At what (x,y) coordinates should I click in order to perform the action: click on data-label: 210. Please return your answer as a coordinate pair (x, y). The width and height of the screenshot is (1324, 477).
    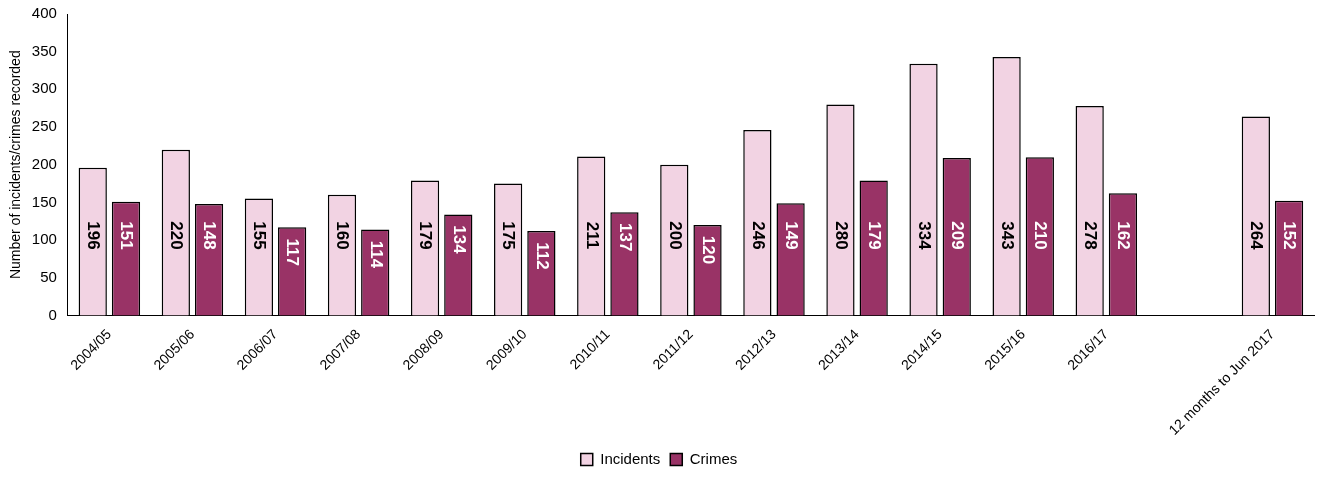
    Looking at the image, I should click on (1041, 235).